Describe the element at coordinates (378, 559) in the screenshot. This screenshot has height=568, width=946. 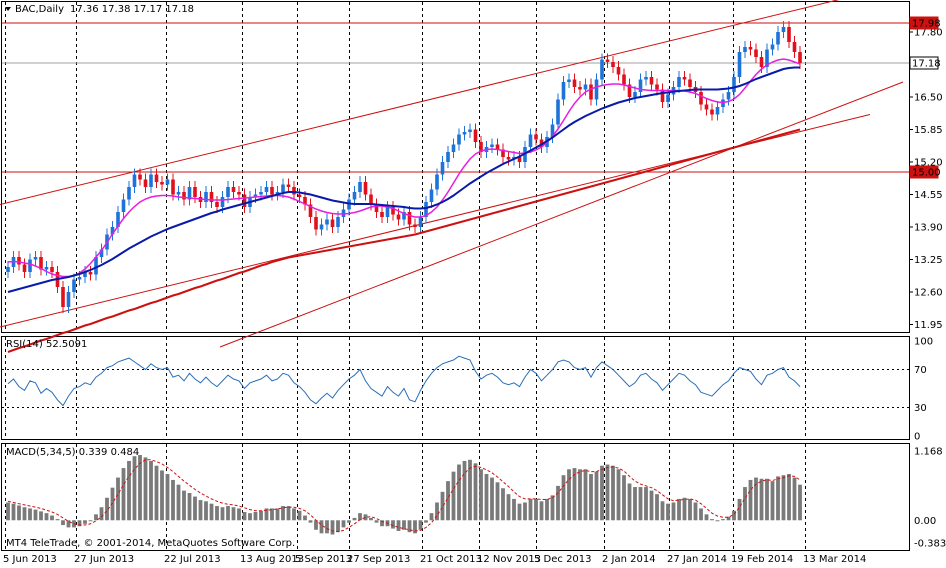
I see `x-axis-label: 27 Sep 2013` at that location.